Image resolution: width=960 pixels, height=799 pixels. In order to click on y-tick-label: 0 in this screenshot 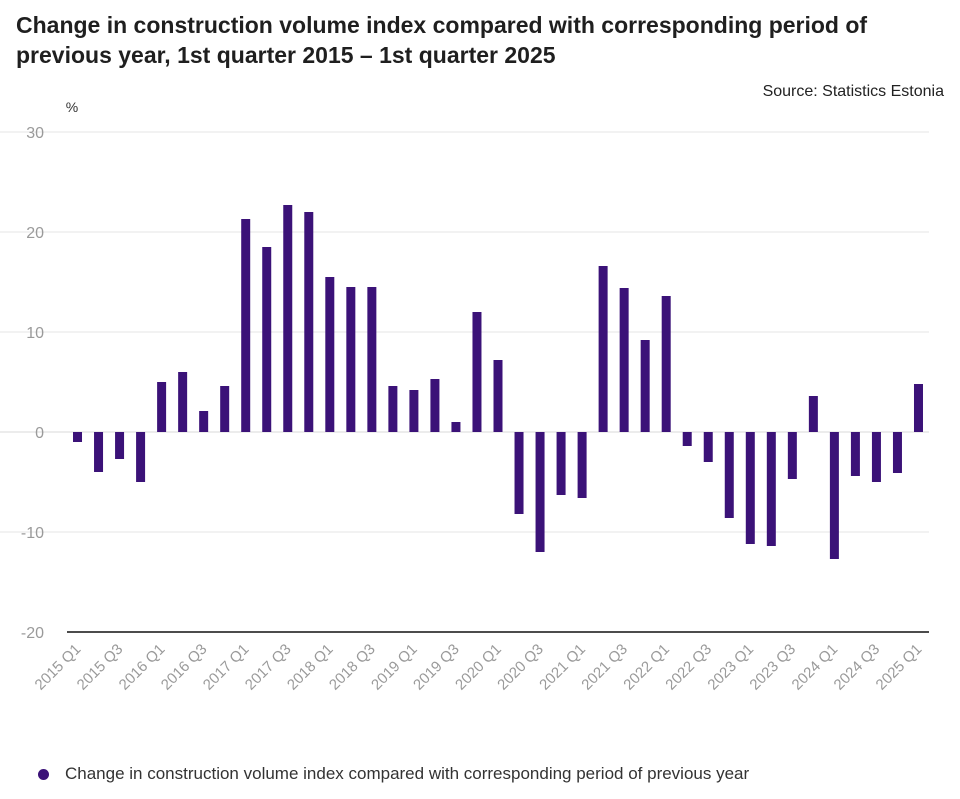, I will do `click(39, 433)`.